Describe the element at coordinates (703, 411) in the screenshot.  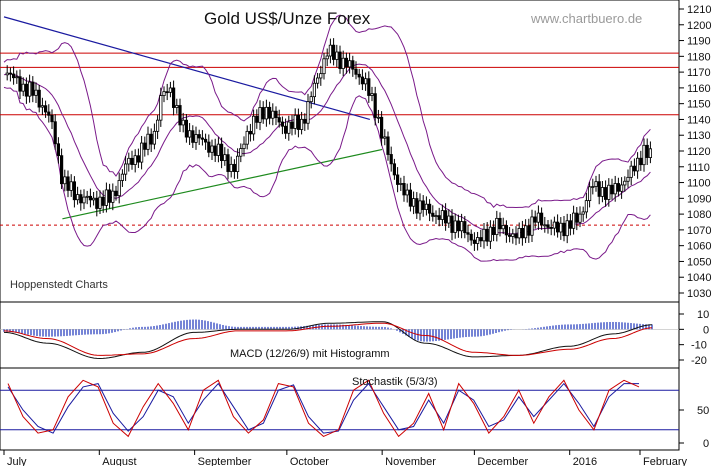
I see `stoch-tick-label: 50` at that location.